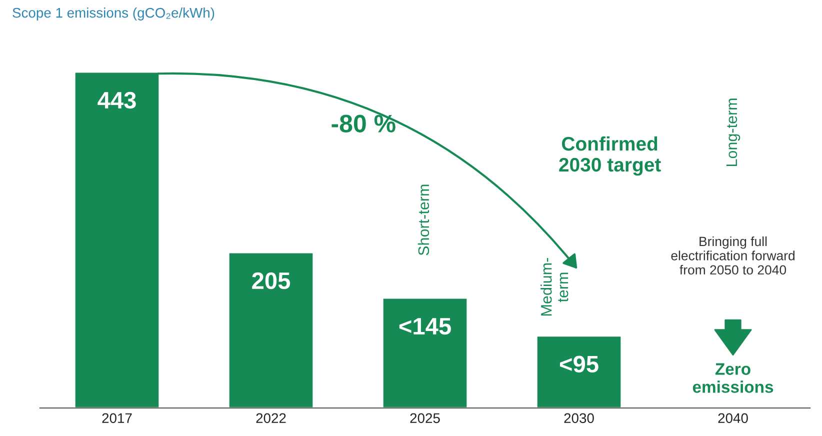  Describe the element at coordinates (425, 418) in the screenshot. I see `x-tick-label: 2025` at that location.